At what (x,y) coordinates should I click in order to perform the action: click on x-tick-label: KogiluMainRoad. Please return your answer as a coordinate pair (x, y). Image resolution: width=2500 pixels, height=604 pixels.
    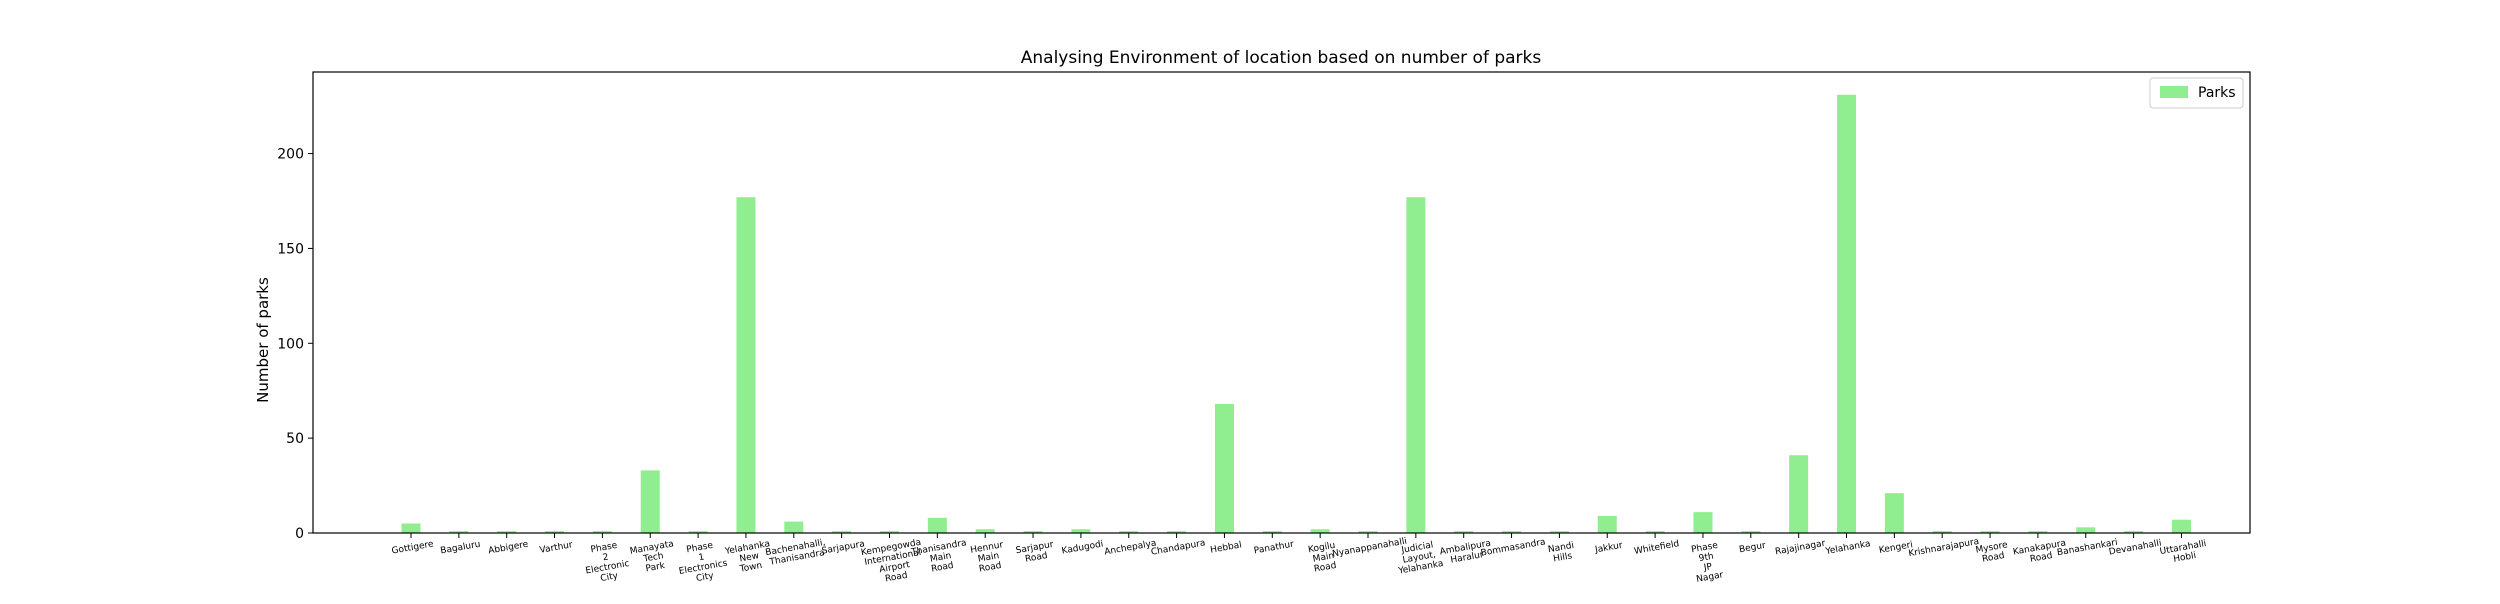
    Looking at the image, I should click on (1323, 558).